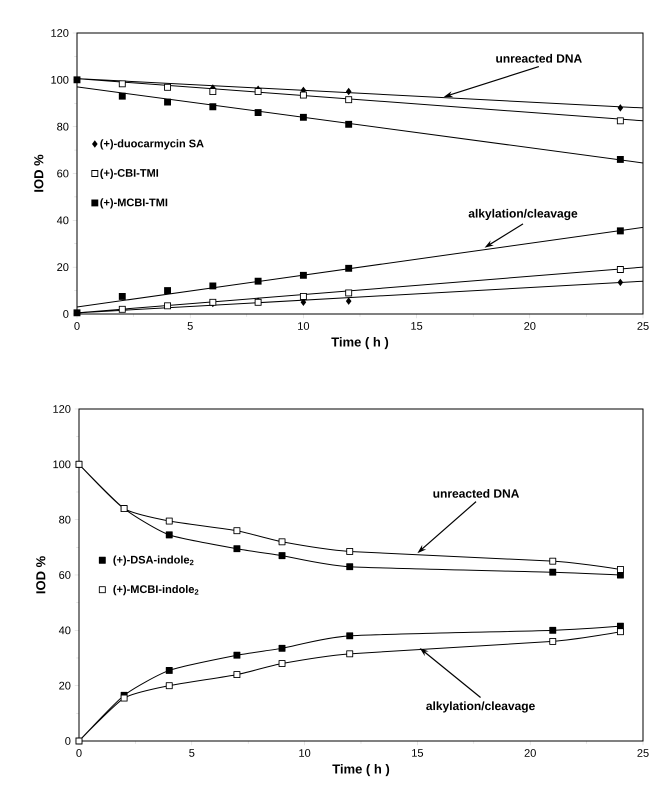 This screenshot has width=652, height=794. Describe the element at coordinates (153, 561) in the screenshot. I see `legend-label: (+)-DSA-indole$_{2}$` at that location.